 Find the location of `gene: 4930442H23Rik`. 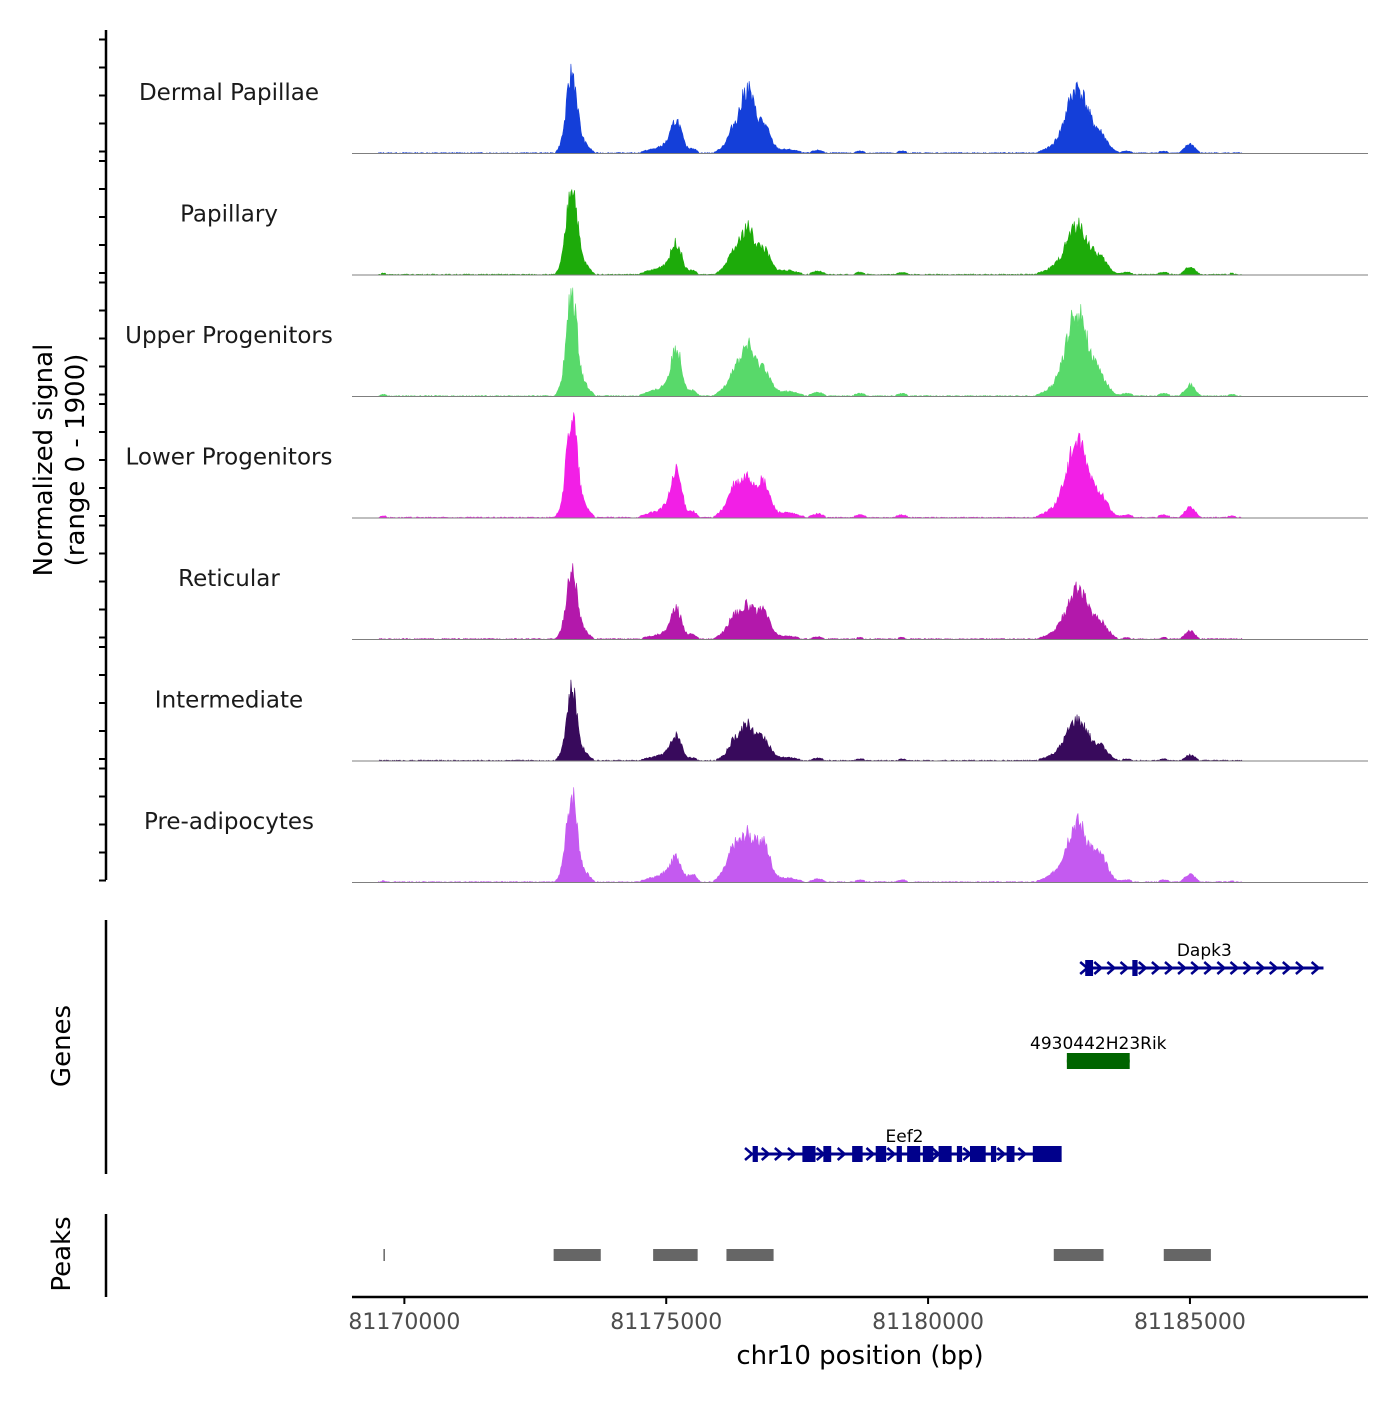

gene: 4930442H23Rik is located at coordinates (1098, 1051).